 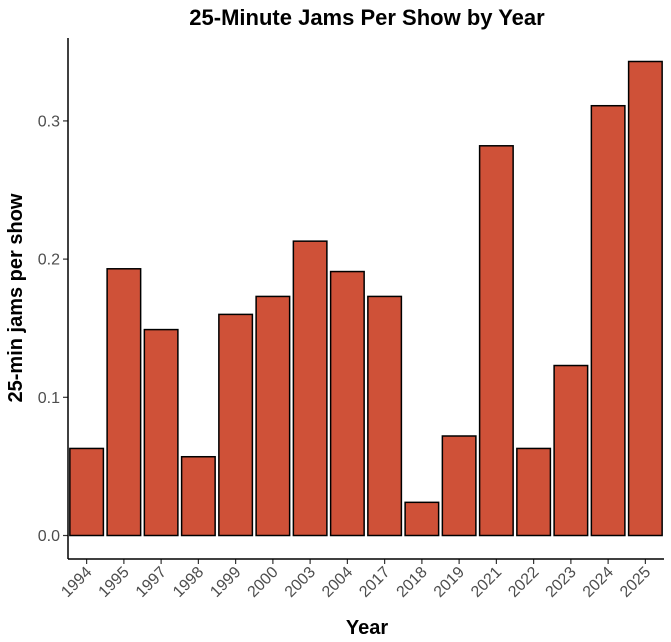 I want to click on bar-1995, so click(x=124, y=402).